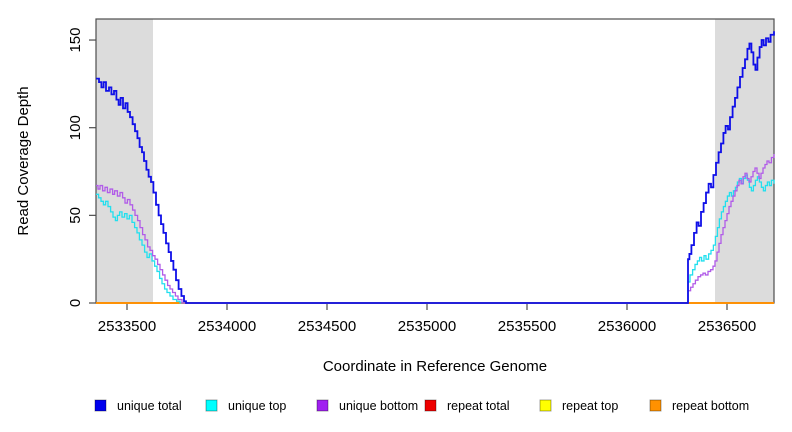 Image resolution: width=792 pixels, height=432 pixels. I want to click on legend-item-unique-bottom: unique bottom, so click(367, 406).